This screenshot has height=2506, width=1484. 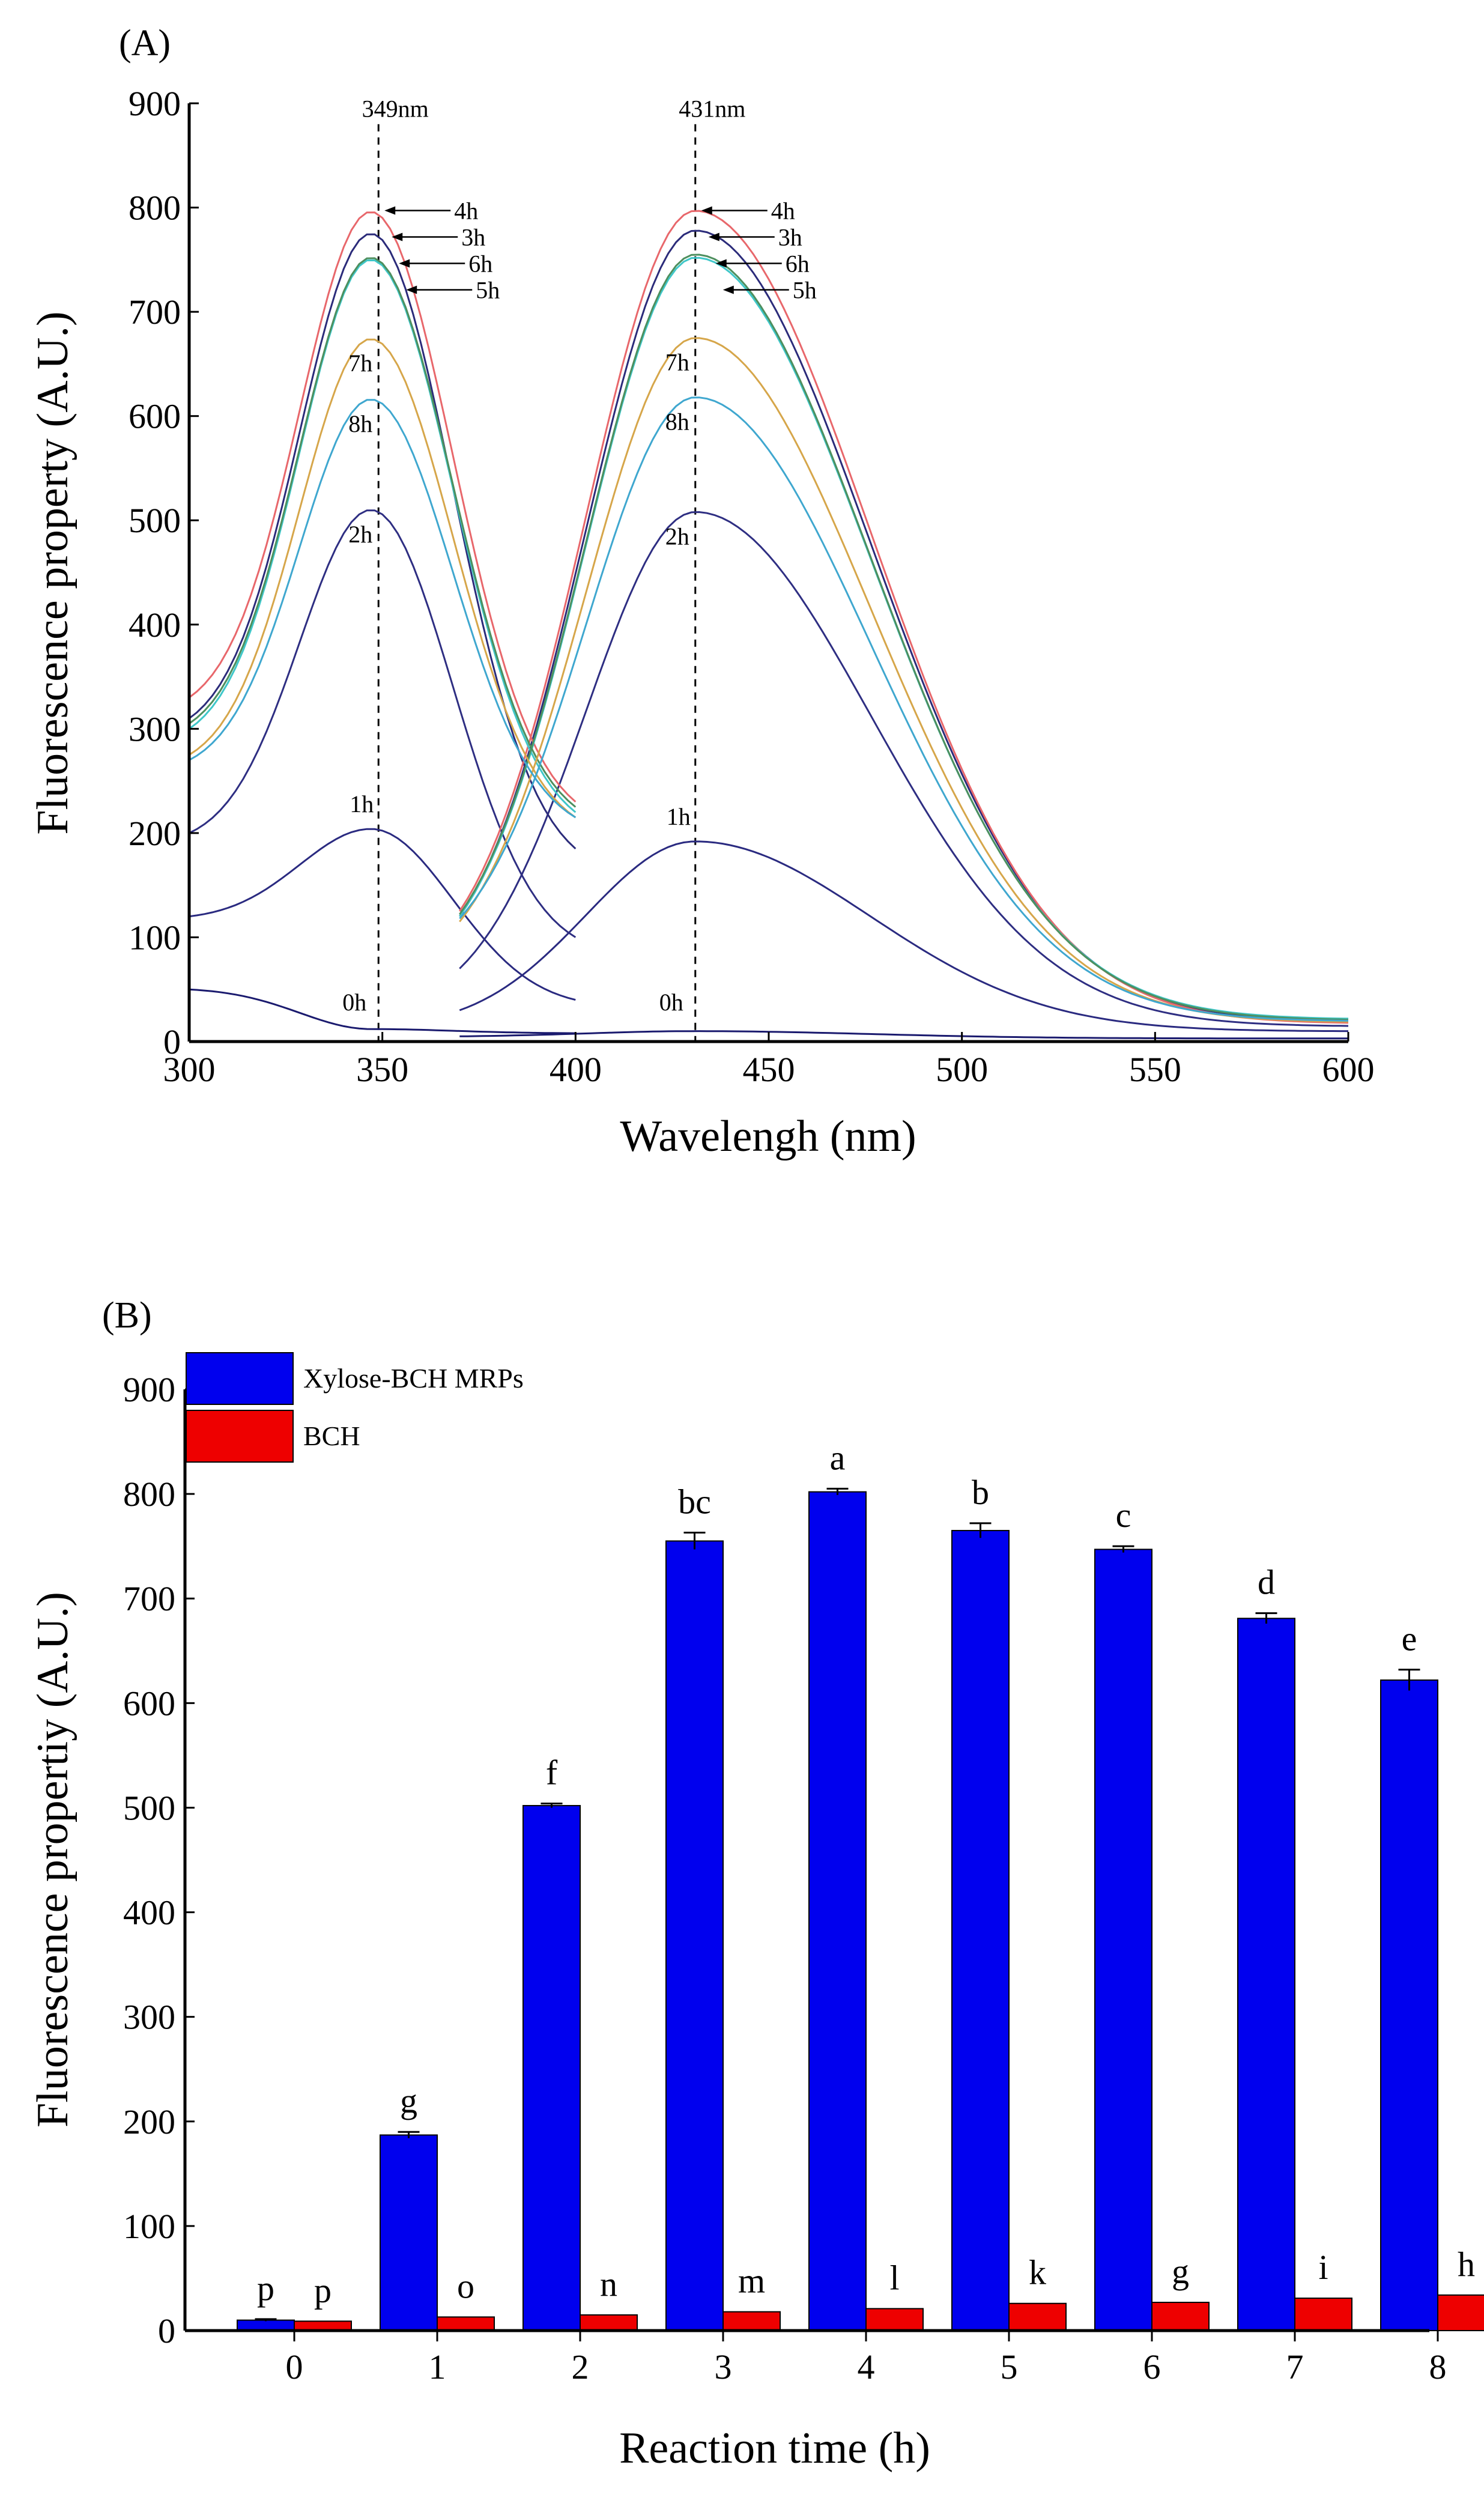 I want to click on panel-b-x-tick-label: 4, so click(x=867, y=2366).